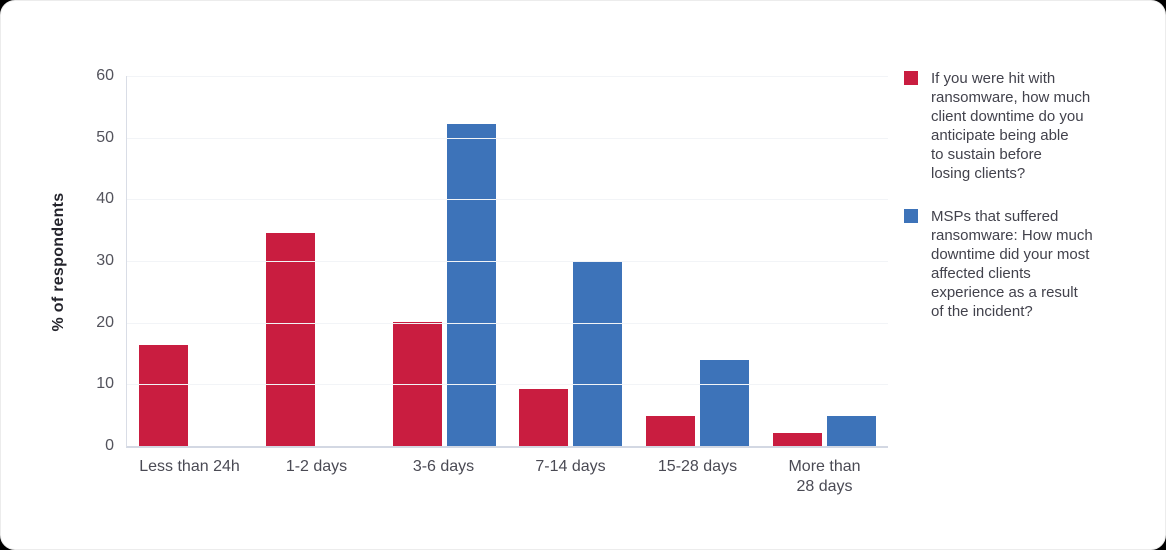 Image resolution: width=1166 pixels, height=550 pixels. Describe the element at coordinates (443, 466) in the screenshot. I see `x-label-3: 3-6 days` at that location.